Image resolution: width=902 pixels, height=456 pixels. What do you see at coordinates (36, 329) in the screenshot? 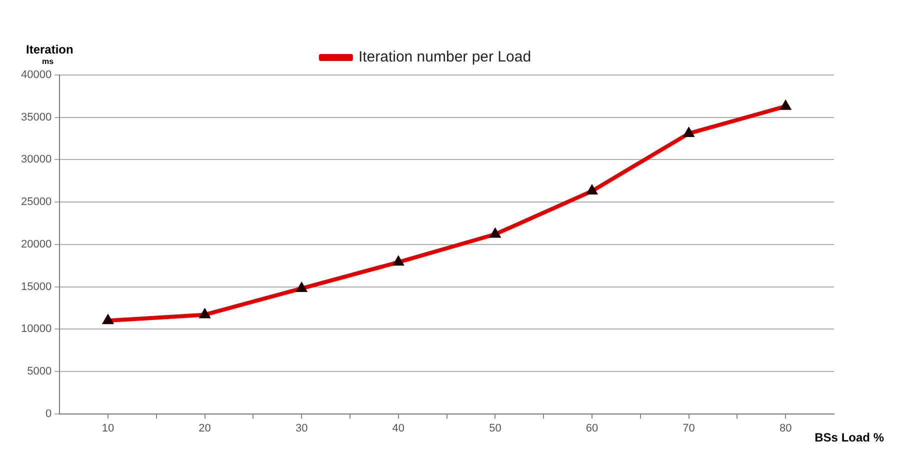
I see `y-tick-label: 10000` at bounding box center [36, 329].